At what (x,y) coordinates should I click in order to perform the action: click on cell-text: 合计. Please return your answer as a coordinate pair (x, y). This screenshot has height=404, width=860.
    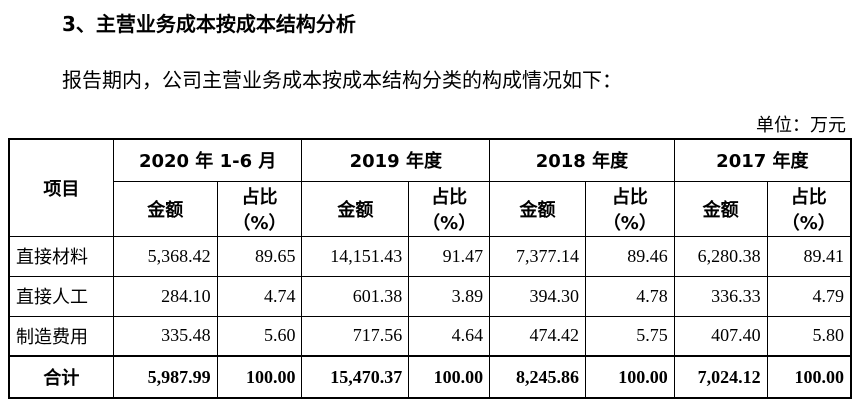
    Looking at the image, I should click on (61, 378).